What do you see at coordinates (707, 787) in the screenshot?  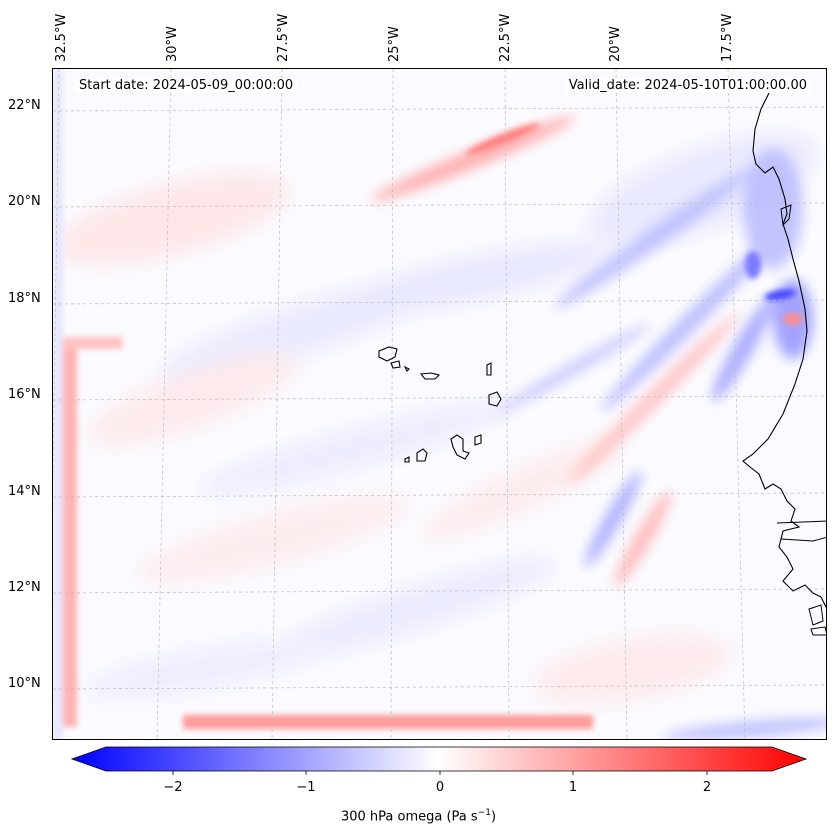 I see `colorbar-tick-2: 2` at bounding box center [707, 787].